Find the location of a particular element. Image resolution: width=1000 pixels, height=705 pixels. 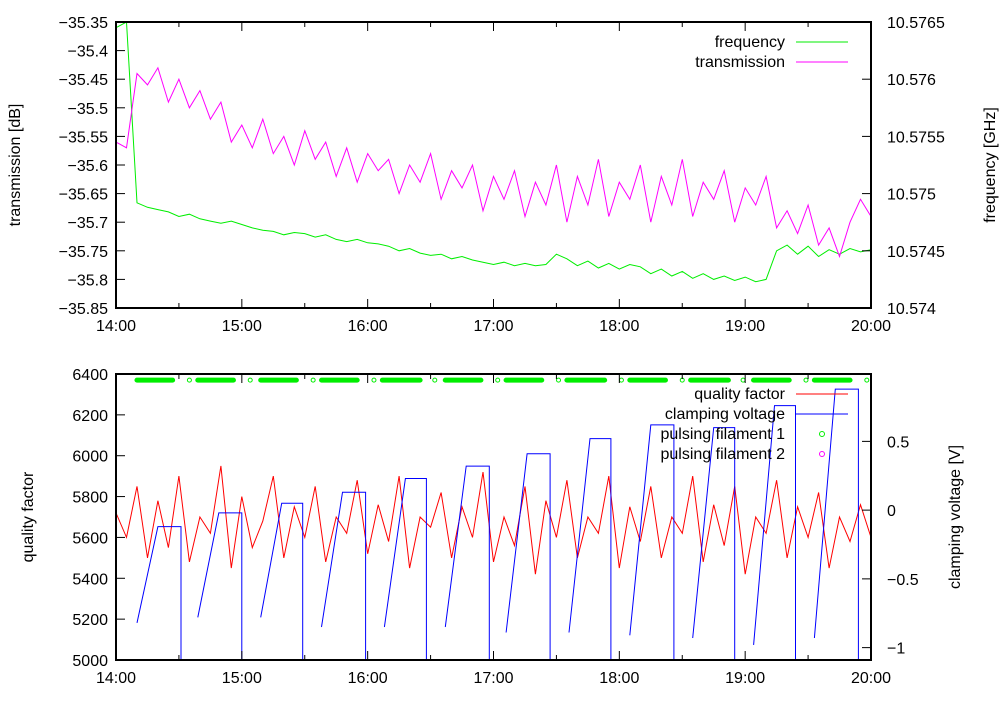

y-tick-label: −35.35 is located at coordinates (83, 23).